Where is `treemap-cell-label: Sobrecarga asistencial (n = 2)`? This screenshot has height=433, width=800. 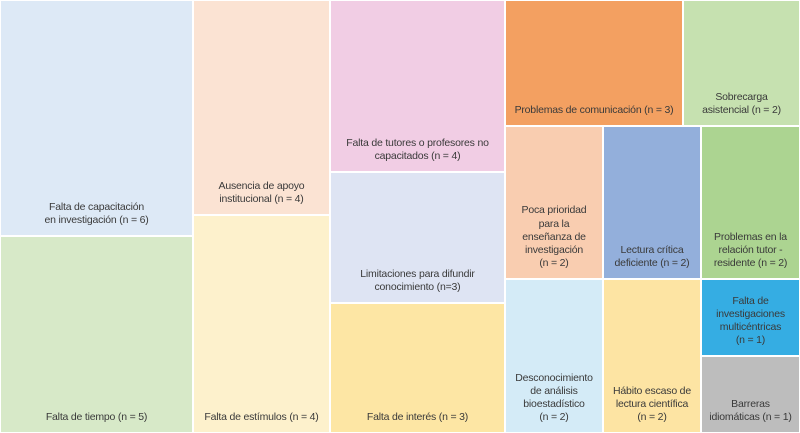
treemap-cell-label: Sobrecarga asistencial (n = 2) is located at coordinates (741, 103).